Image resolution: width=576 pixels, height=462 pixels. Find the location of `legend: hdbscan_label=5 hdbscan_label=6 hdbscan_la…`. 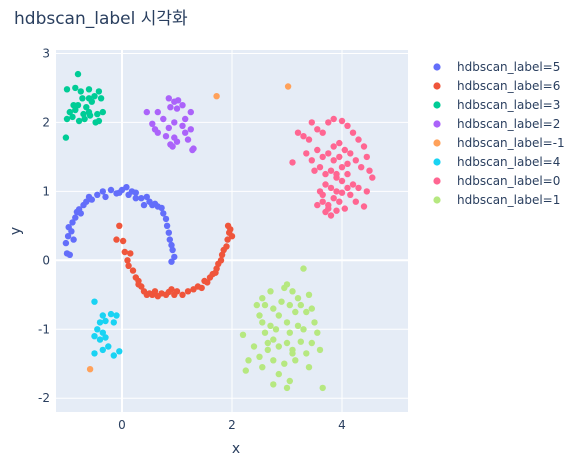

legend: hdbscan_label=5 hdbscan_label=6 hdbscan_la… is located at coordinates (499, 133).